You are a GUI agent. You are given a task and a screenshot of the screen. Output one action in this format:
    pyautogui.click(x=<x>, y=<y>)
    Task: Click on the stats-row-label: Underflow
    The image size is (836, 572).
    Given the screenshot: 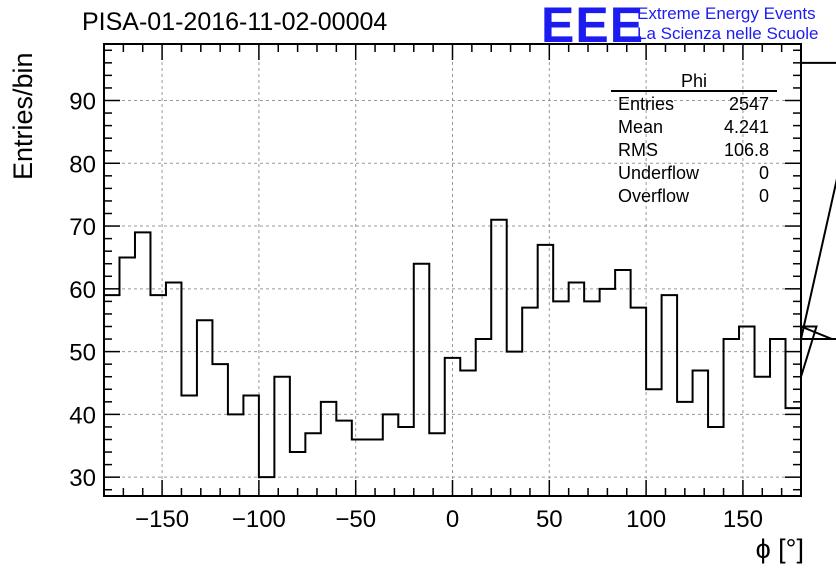 What is the action you would take?
    pyautogui.click(x=659, y=173)
    